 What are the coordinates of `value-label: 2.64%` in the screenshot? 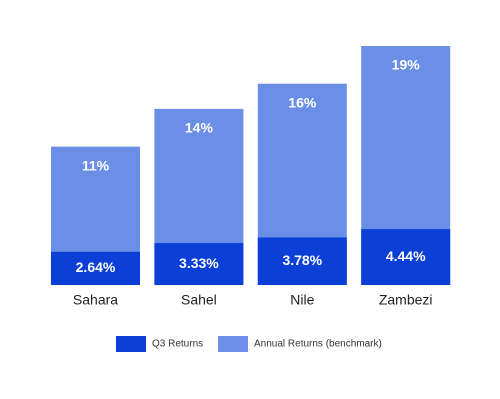 It's located at (96, 267).